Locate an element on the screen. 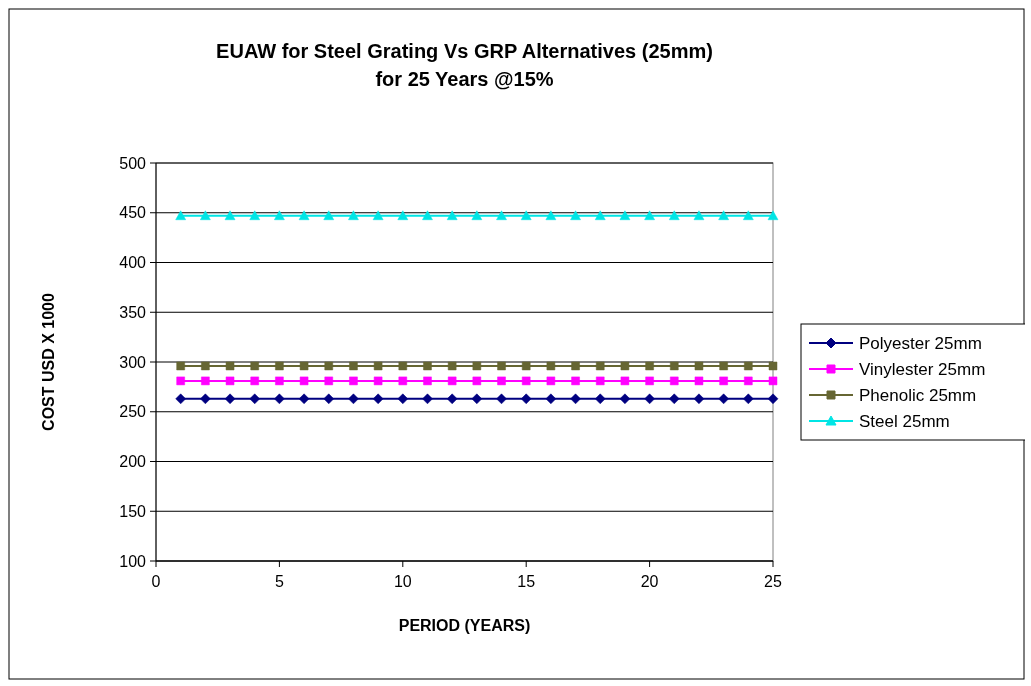  x-tick-label: 15 is located at coordinates (526, 581).